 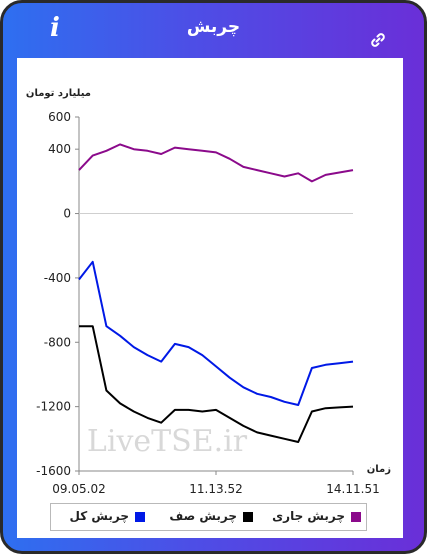 I want to click on y-tick-label: -1200, so click(x=53, y=407).